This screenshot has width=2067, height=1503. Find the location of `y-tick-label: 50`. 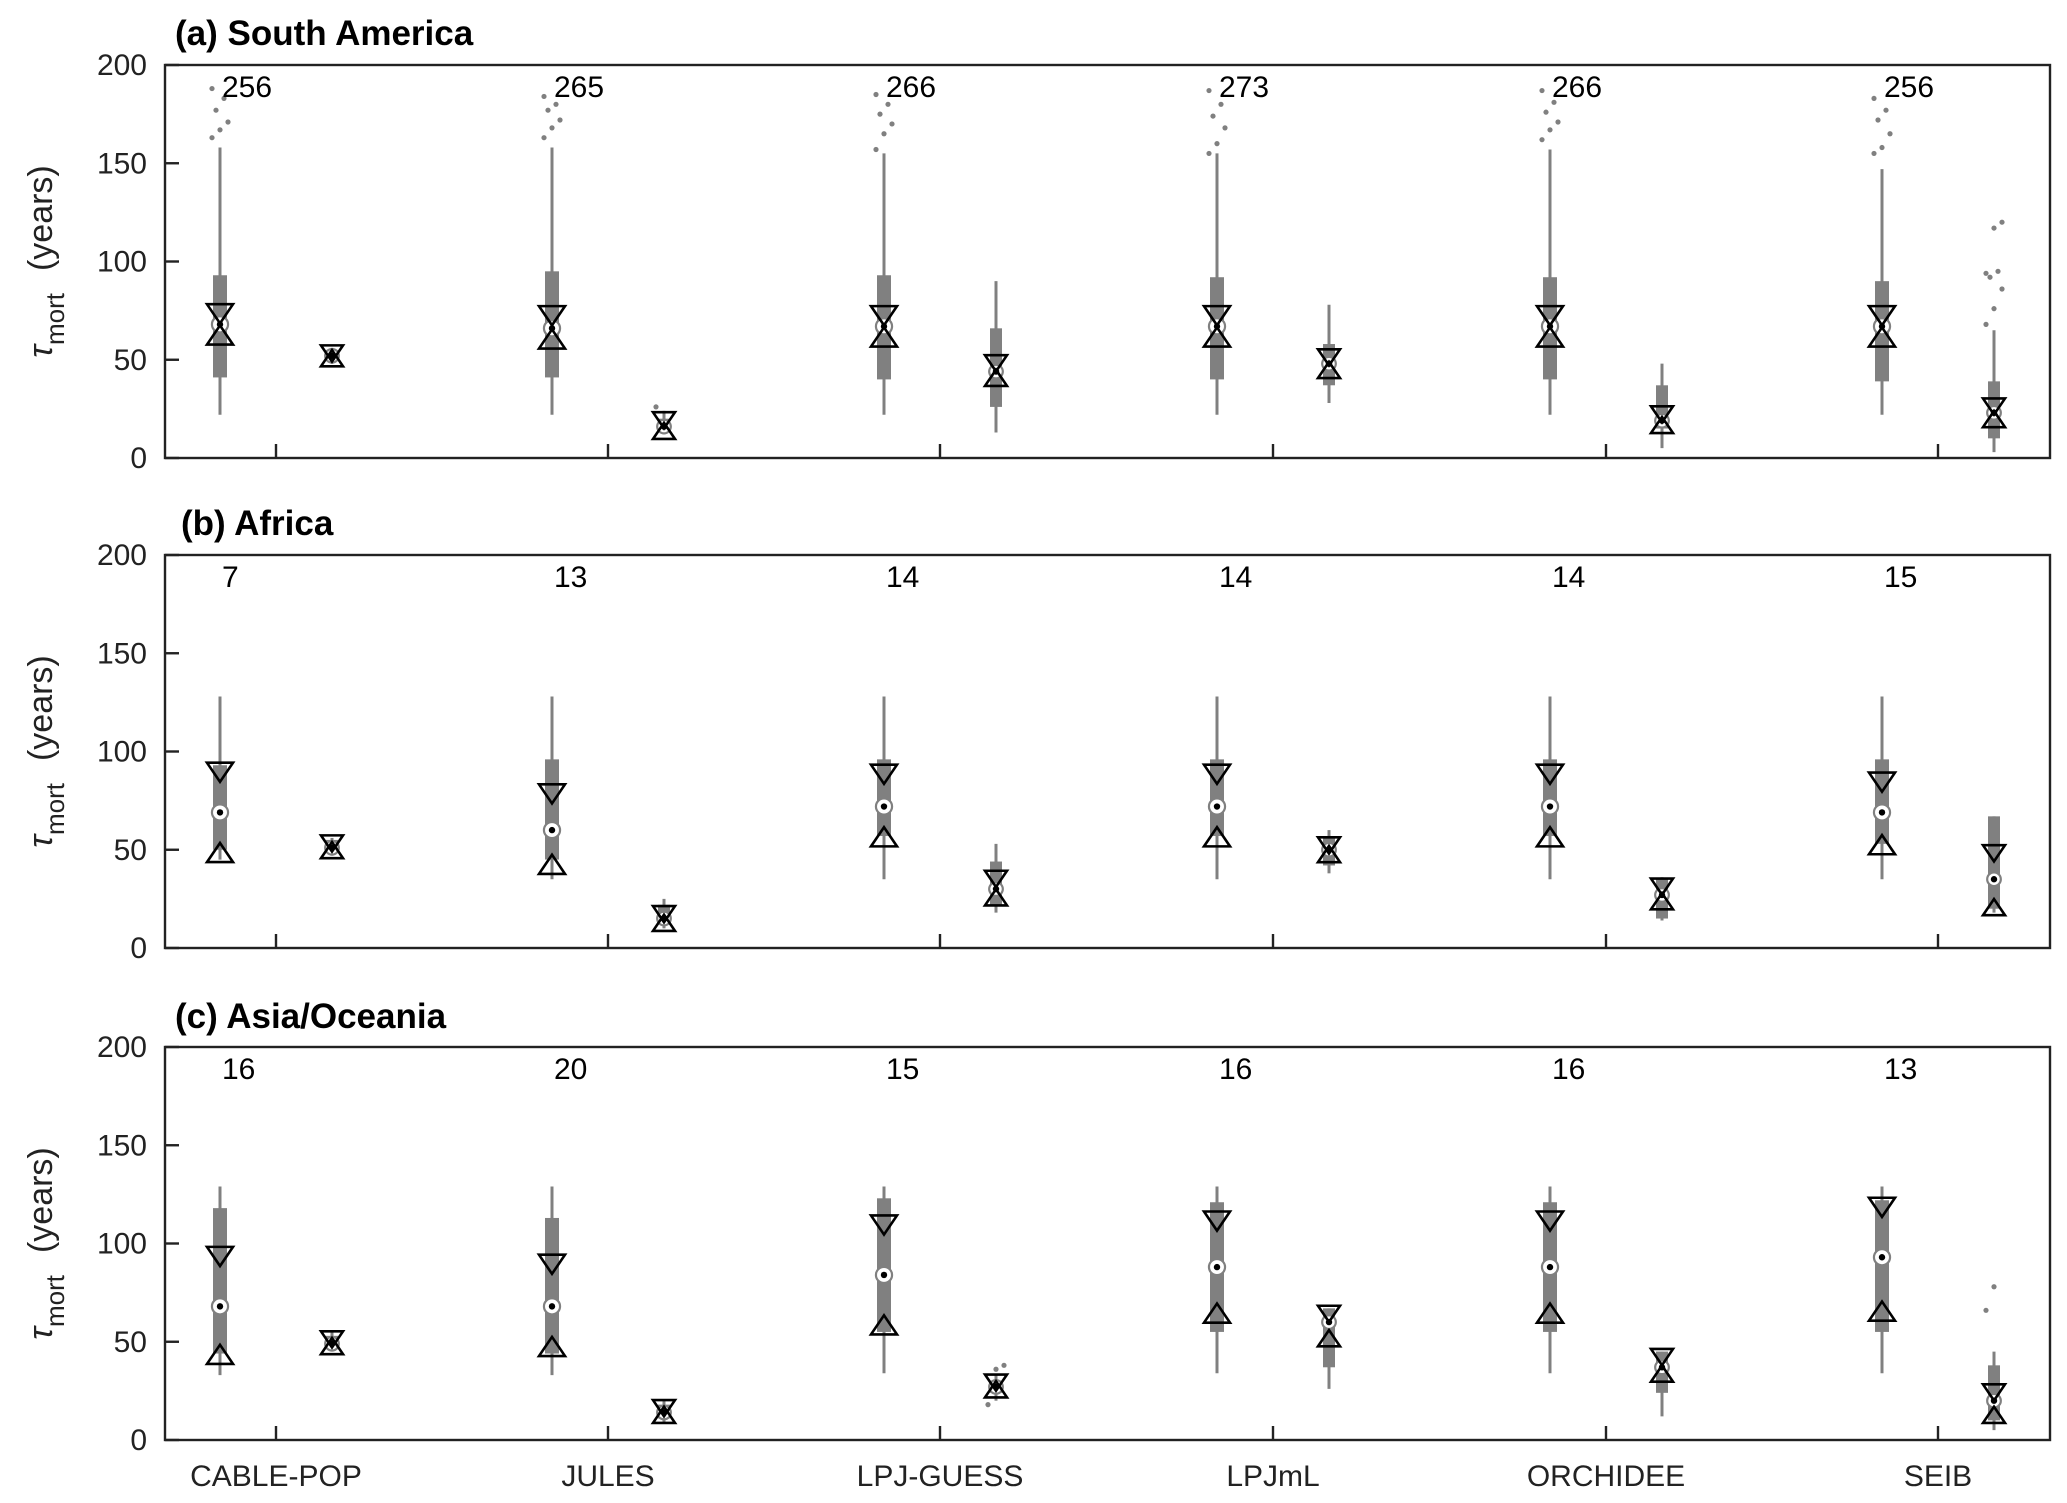

y-tick-label: 50 is located at coordinates (130, 1342).